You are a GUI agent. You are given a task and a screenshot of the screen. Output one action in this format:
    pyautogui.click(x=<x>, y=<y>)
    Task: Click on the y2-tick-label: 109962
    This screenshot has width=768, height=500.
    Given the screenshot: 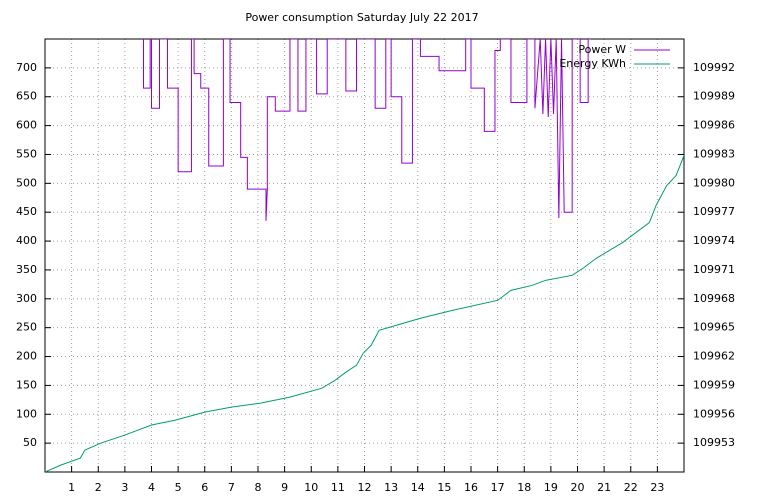 What is the action you would take?
    pyautogui.click(x=714, y=356)
    